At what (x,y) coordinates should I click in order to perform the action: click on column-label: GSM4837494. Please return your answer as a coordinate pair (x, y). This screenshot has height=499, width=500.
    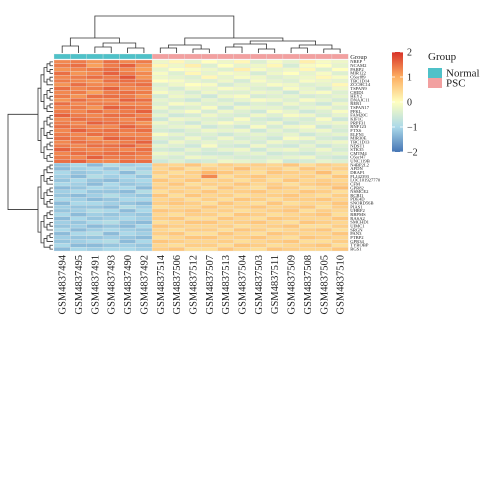
    Looking at the image, I should click on (63, 284).